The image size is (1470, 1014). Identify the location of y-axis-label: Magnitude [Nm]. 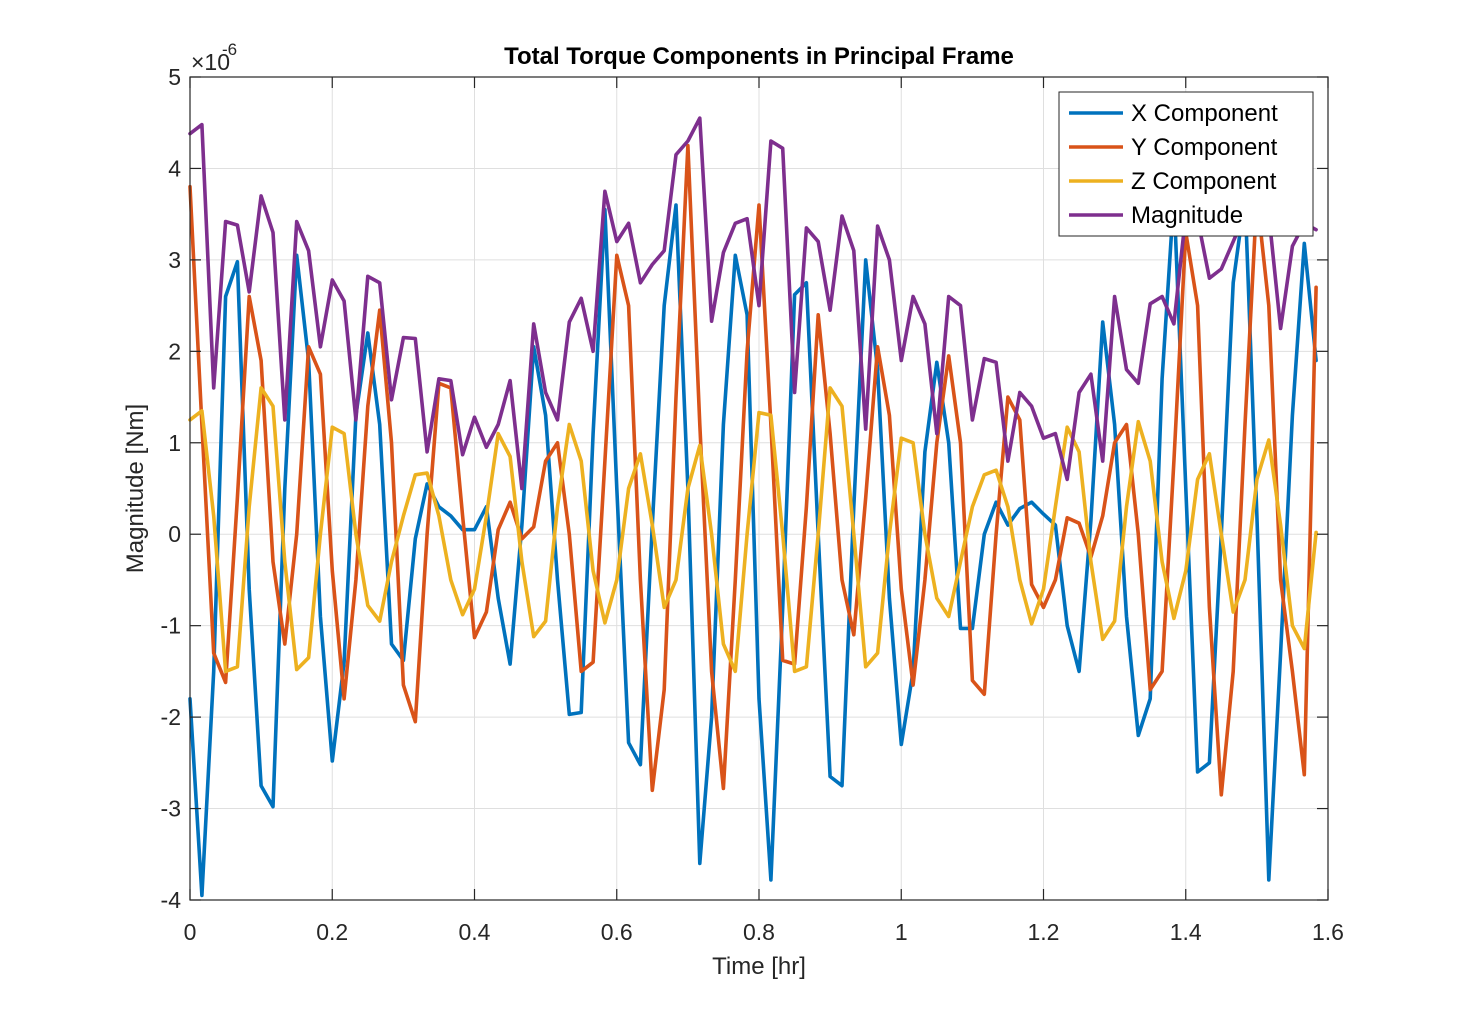
(135, 488).